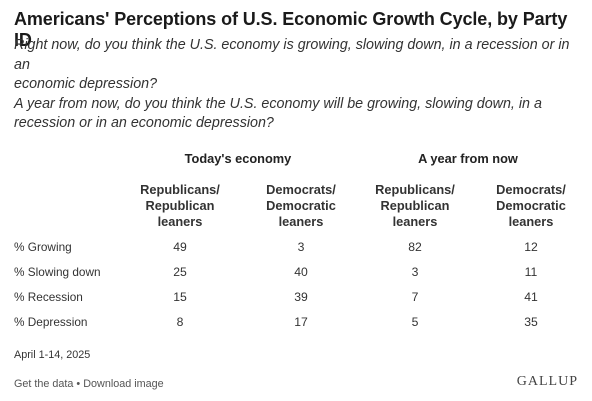 Image resolution: width=592 pixels, height=401 pixels. I want to click on table-cell: 7, so click(415, 297).